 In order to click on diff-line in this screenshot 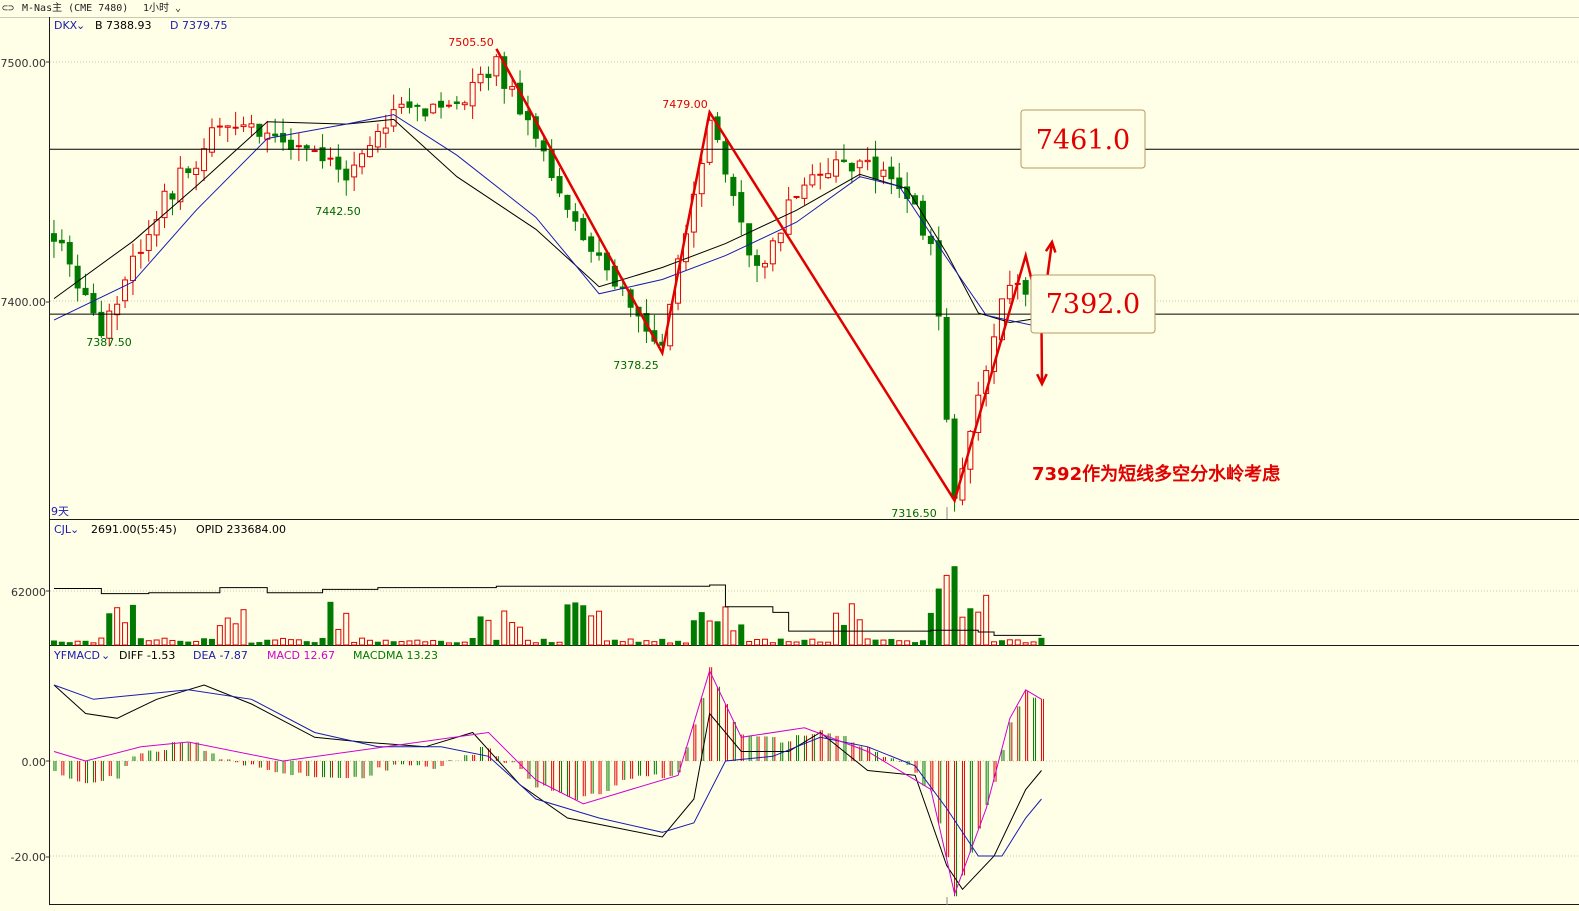, I will do `click(547, 787)`.